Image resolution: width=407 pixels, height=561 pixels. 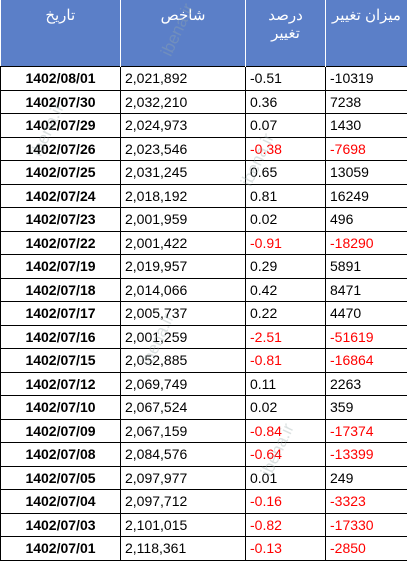 I want to click on value-cell: 0.29, so click(x=286, y=267).